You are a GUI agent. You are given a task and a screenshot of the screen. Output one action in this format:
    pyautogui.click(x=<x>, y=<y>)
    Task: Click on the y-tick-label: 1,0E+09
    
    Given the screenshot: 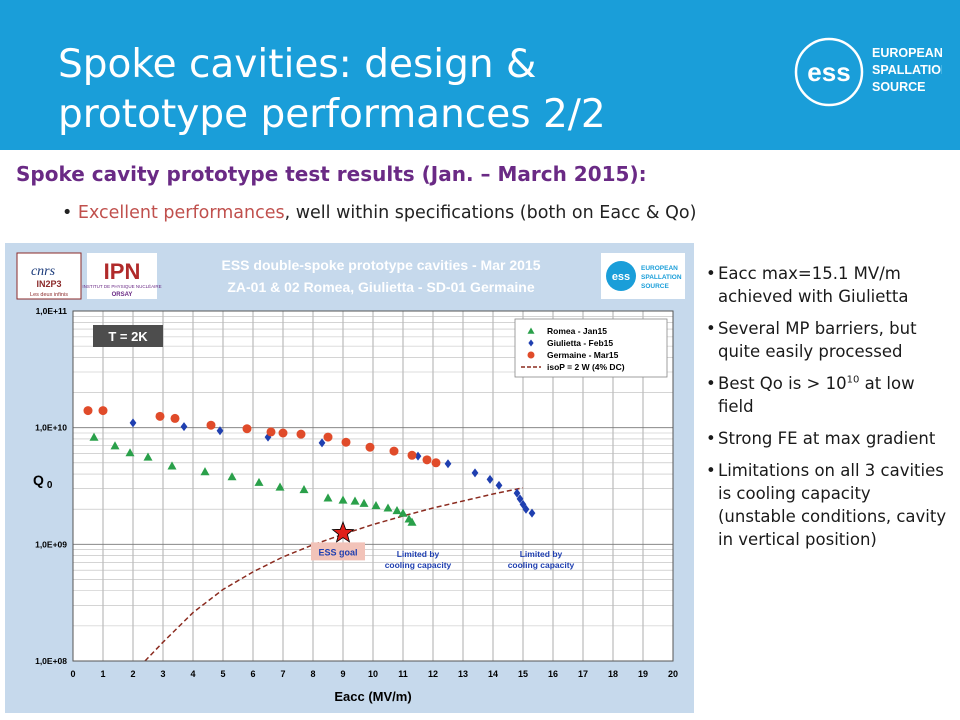 What is the action you would take?
    pyautogui.click(x=51, y=544)
    